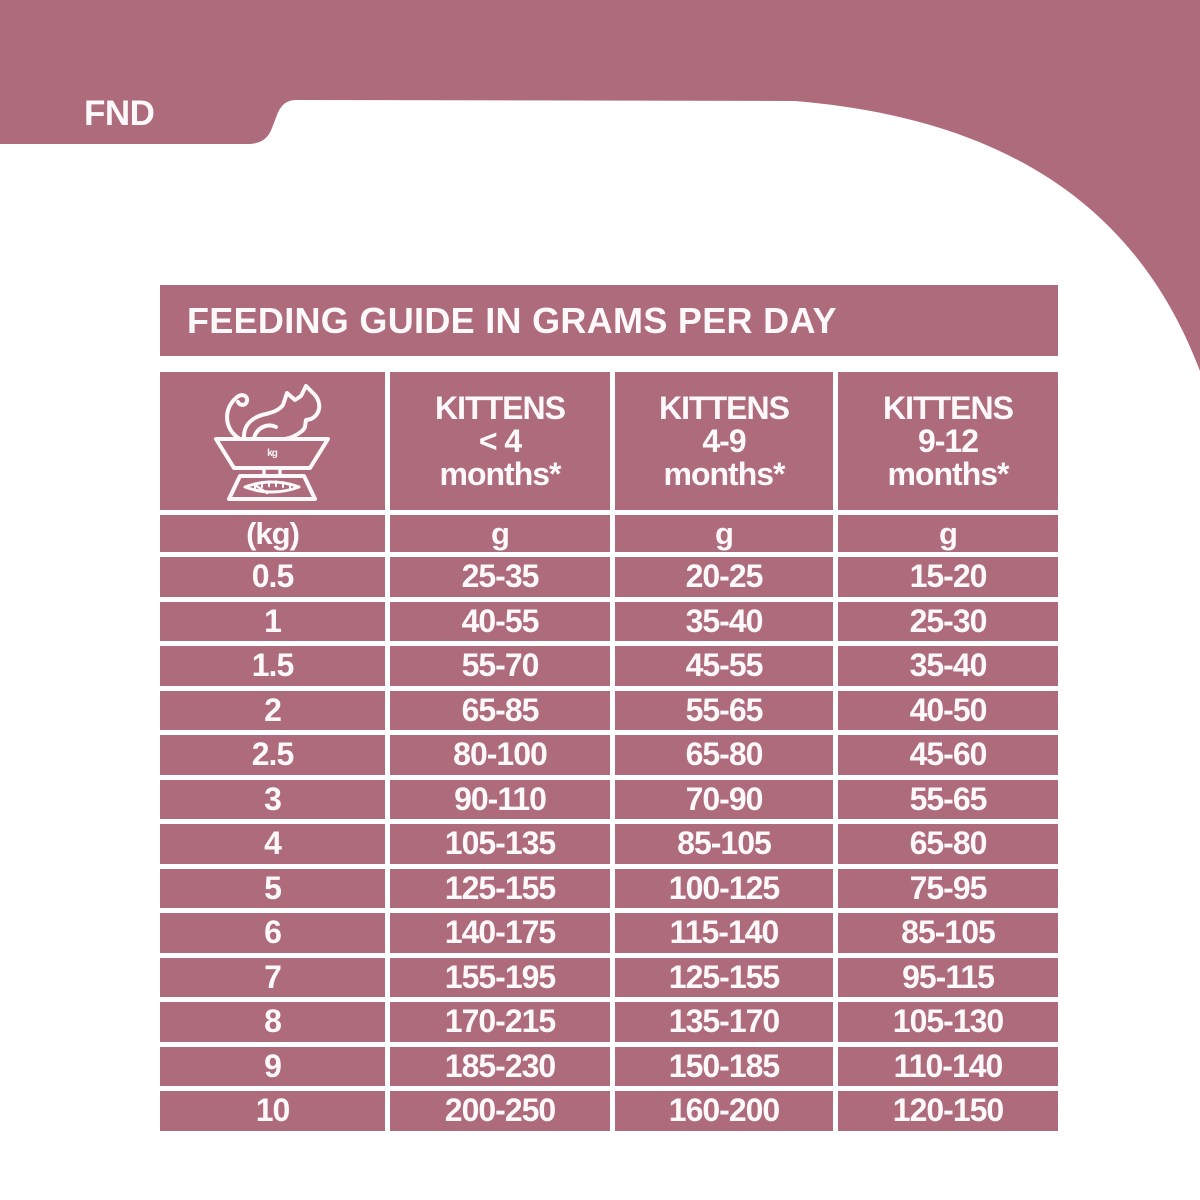 The image size is (1200, 1200). Describe the element at coordinates (948, 621) in the screenshot. I see `amount-cell: 25-30` at that location.